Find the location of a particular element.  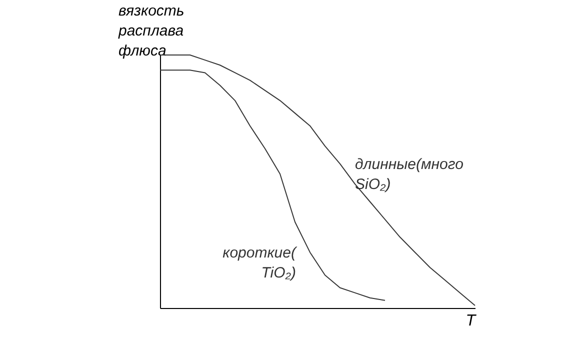

x-axis-title: T is located at coordinates (471, 321).